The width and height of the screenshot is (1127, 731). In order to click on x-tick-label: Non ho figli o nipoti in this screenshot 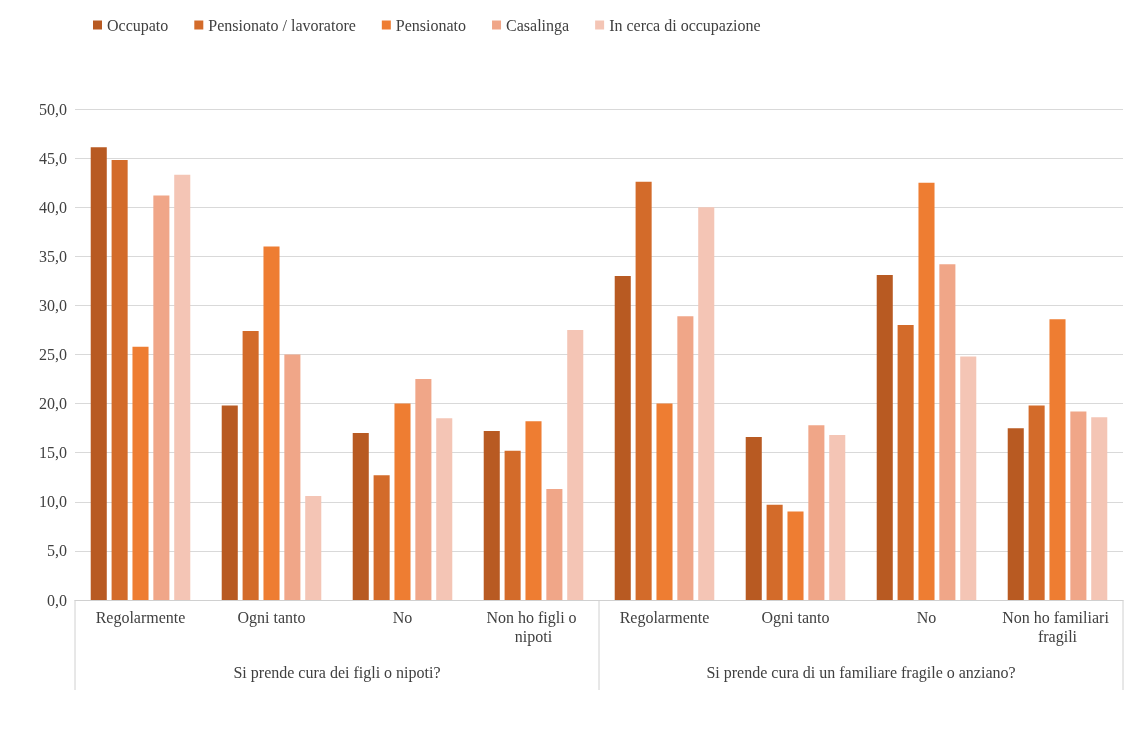, I will do `click(533, 627)`.